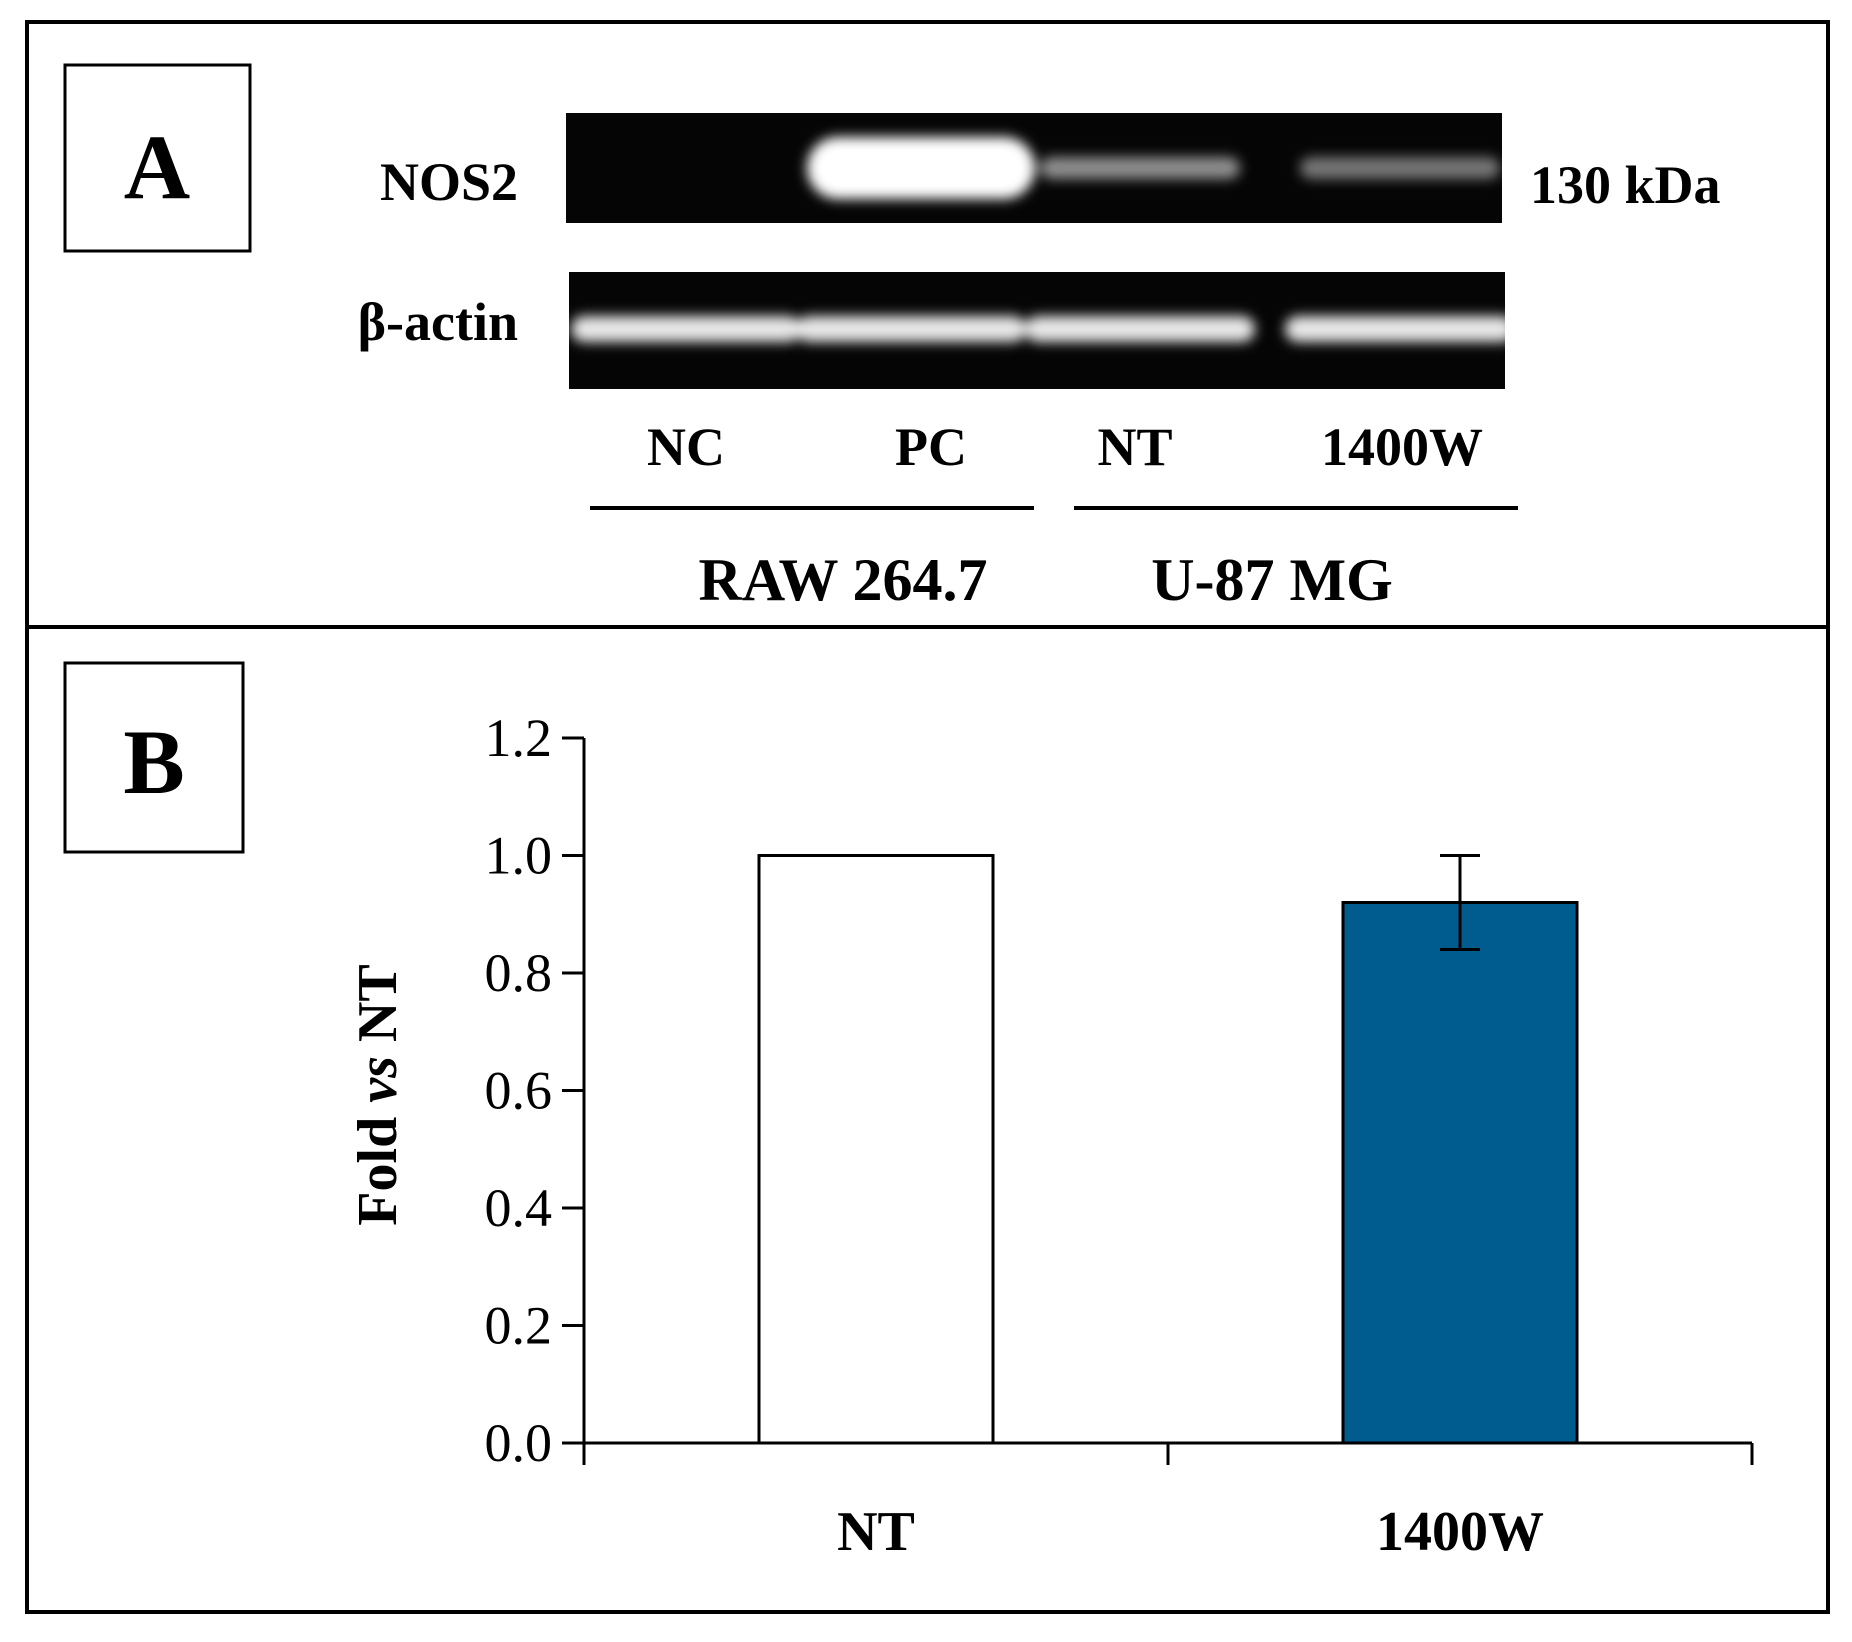 Image resolution: width=1852 pixels, height=1642 pixels. I want to click on y-tick-label: 0.6, so click(519, 1091).